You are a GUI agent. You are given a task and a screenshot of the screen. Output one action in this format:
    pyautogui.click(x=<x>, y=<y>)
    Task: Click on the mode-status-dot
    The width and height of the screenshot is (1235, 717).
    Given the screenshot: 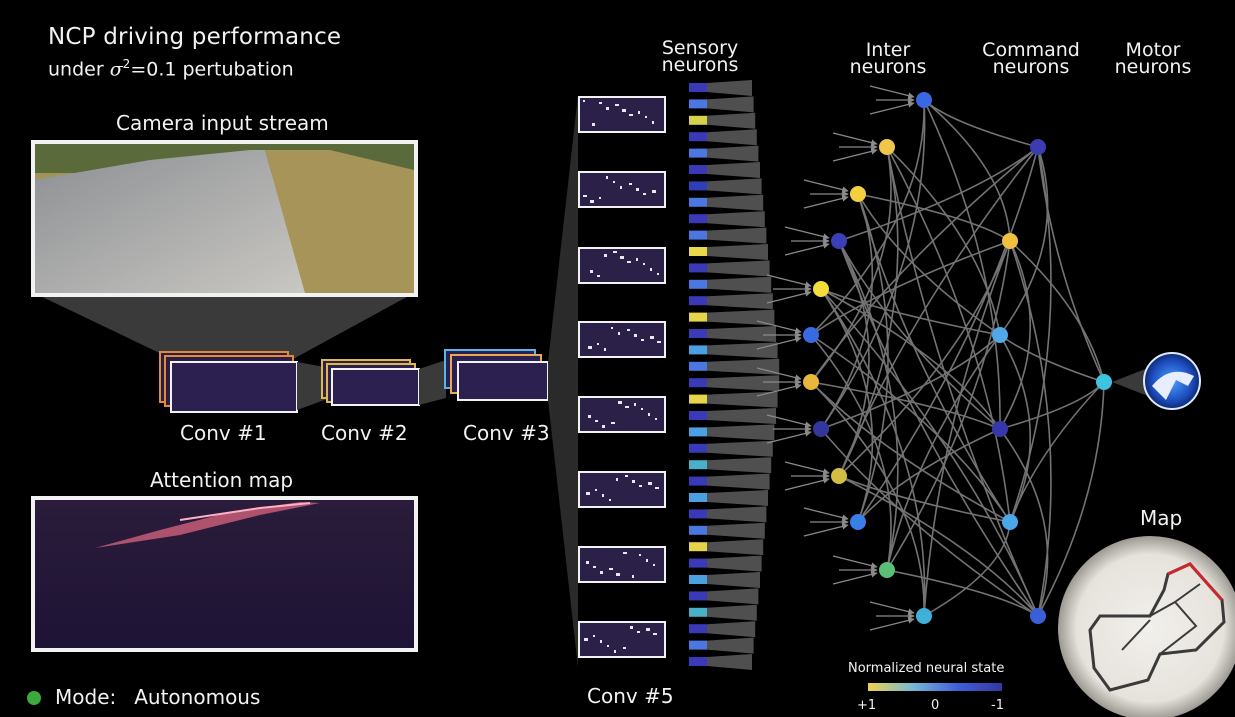 What is the action you would take?
    pyautogui.click(x=34, y=698)
    